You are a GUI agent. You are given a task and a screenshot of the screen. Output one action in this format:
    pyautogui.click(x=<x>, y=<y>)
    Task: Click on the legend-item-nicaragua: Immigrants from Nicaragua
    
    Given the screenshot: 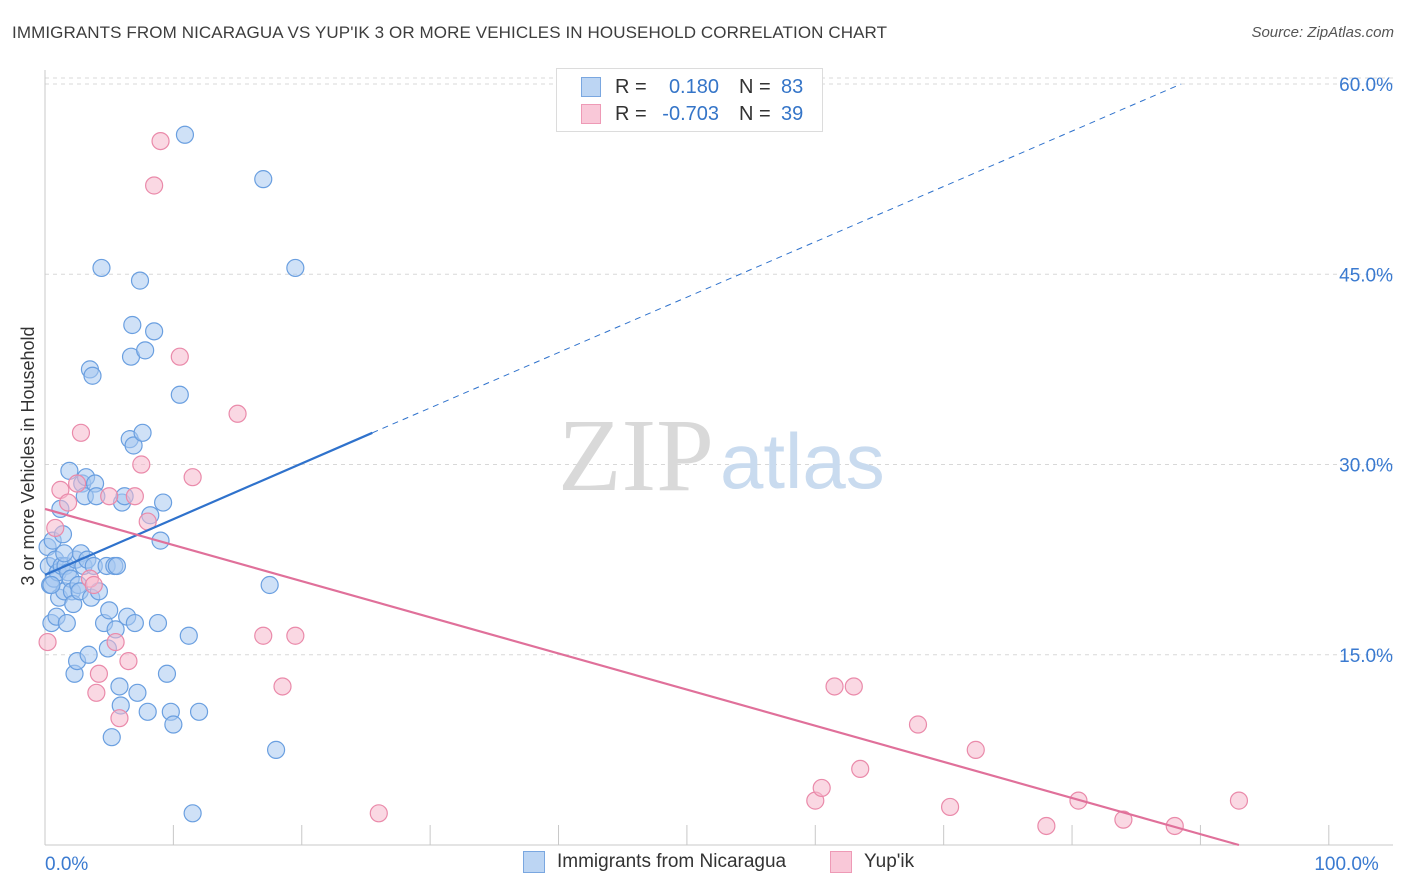 What is the action you would take?
    pyautogui.click(x=654, y=862)
    